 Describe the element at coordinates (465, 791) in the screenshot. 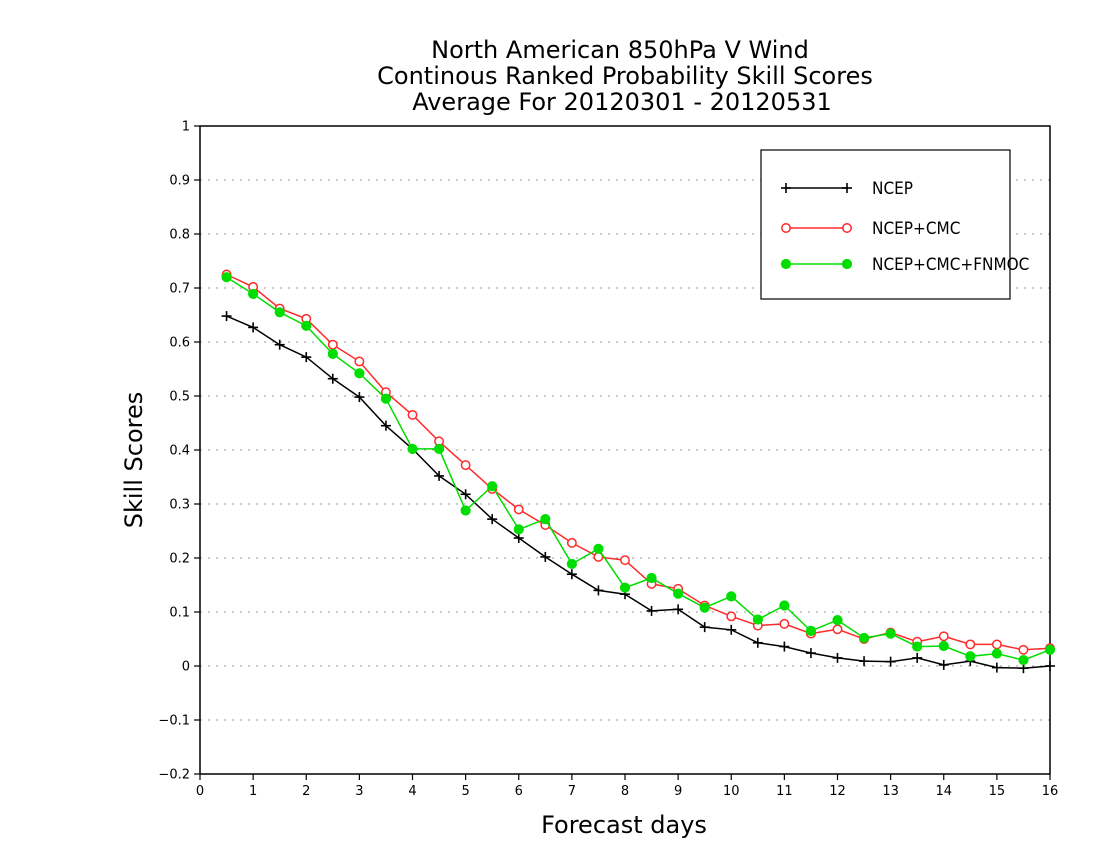

I see `x-tick-label: 5` at that location.